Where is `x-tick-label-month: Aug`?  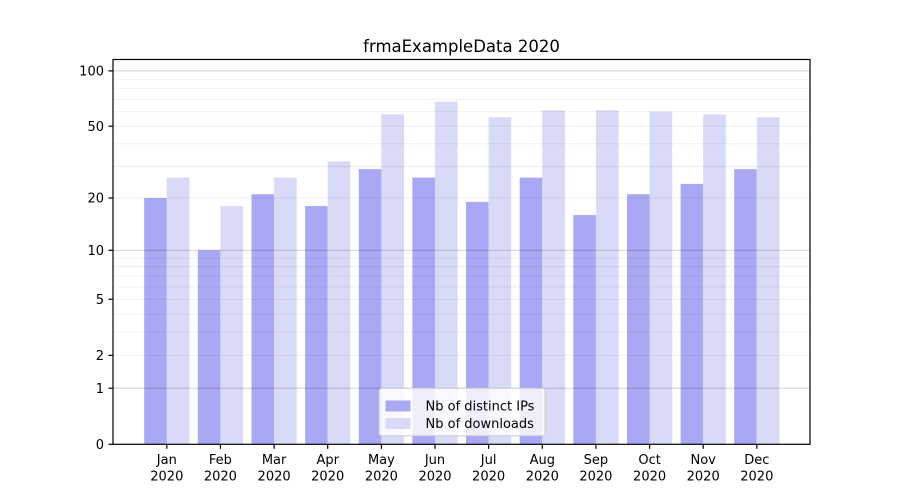 x-tick-label-month: Aug is located at coordinates (542, 460).